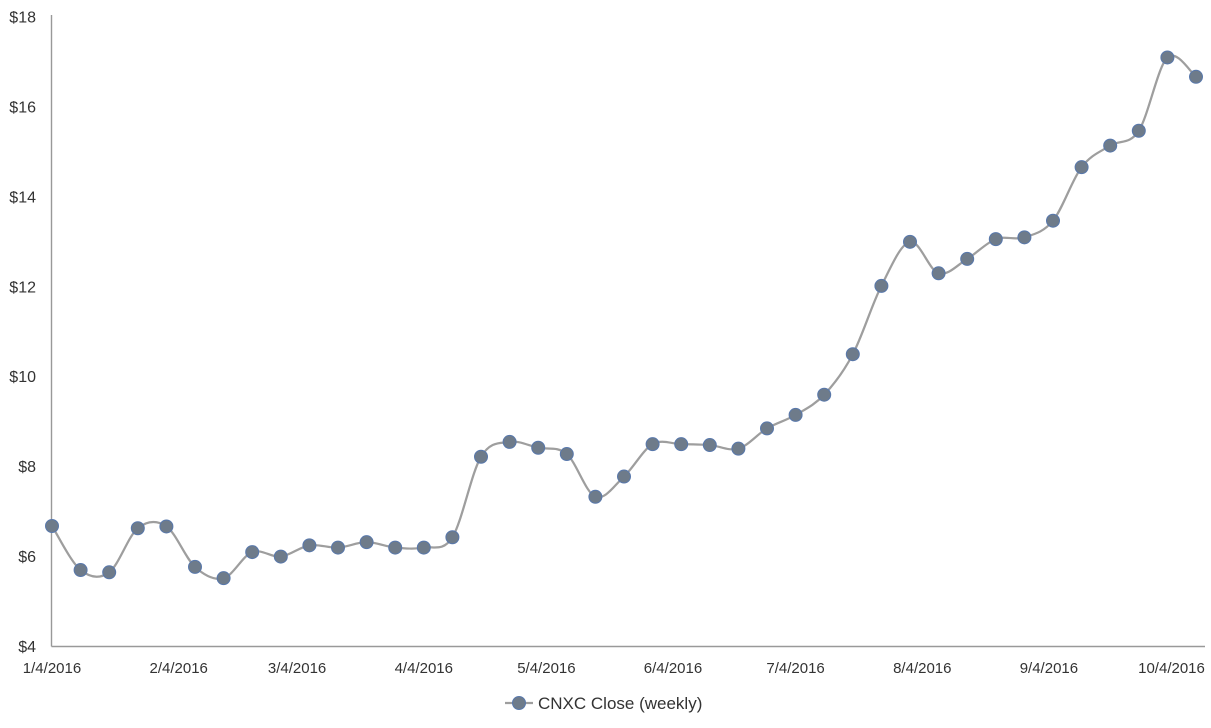 This screenshot has width=1211, height=728. What do you see at coordinates (795, 668) in the screenshot?
I see `x-tick-label: 7/4/2016` at bounding box center [795, 668].